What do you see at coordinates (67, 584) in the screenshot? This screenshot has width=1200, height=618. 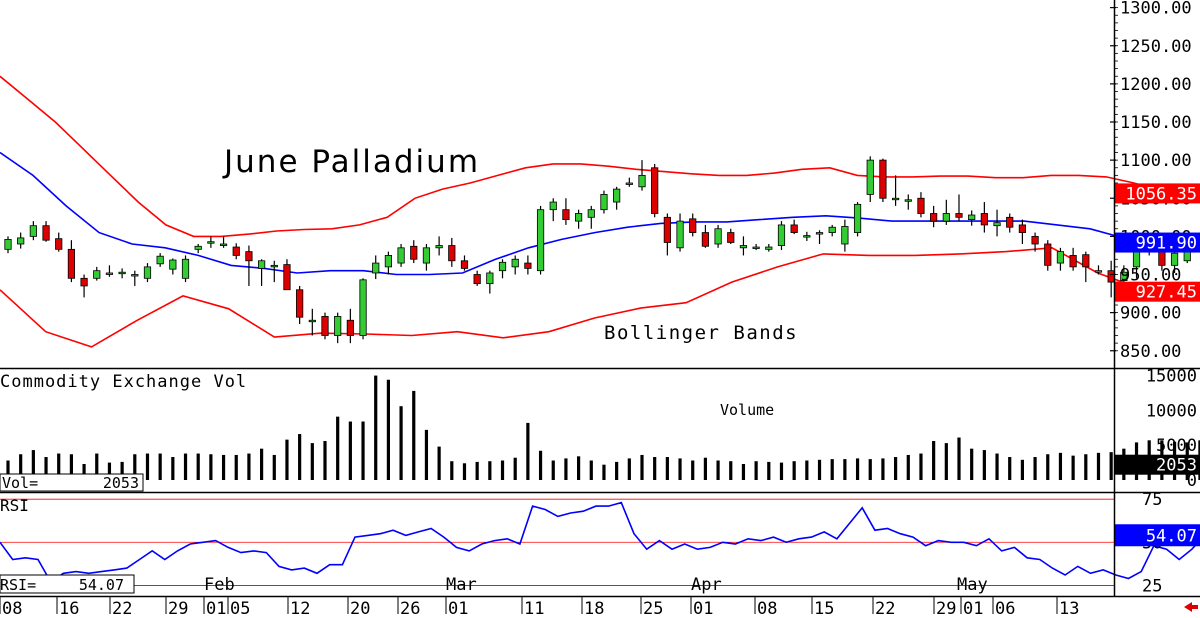 I see `rsi-readout-box` at bounding box center [67, 584].